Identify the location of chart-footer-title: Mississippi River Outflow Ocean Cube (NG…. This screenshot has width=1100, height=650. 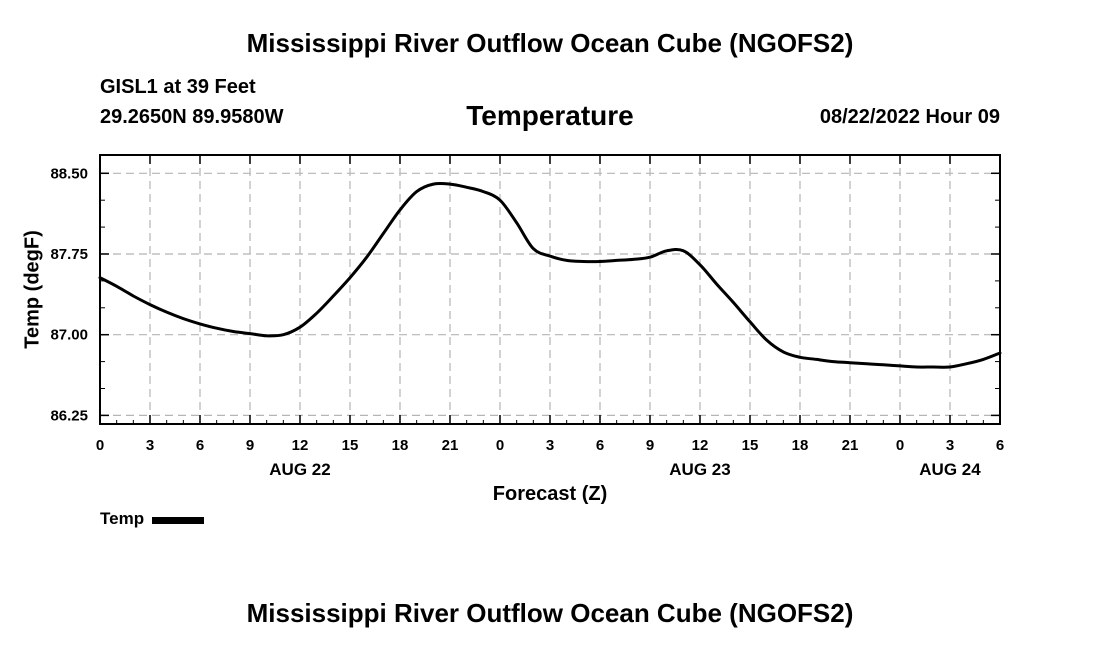
(550, 613).